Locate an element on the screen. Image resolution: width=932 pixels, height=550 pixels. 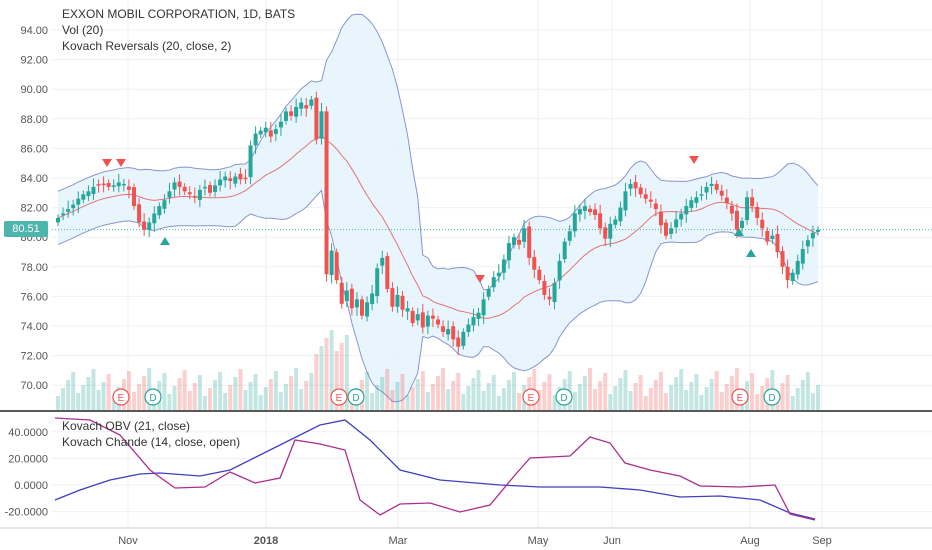
y-tick-label: 92.00 is located at coordinates (34, 61).